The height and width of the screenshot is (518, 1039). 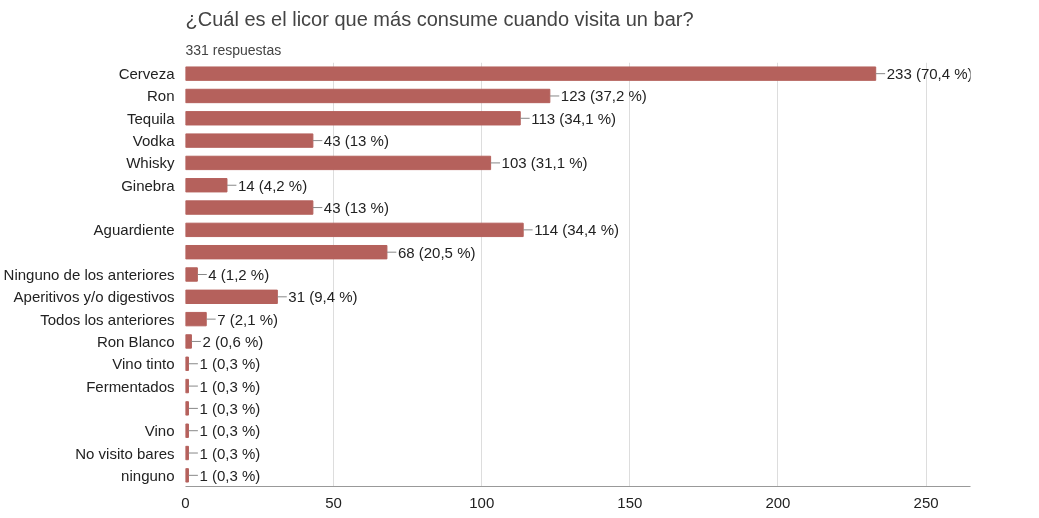 I want to click on y-tick-label: Ginebra, so click(x=148, y=185).